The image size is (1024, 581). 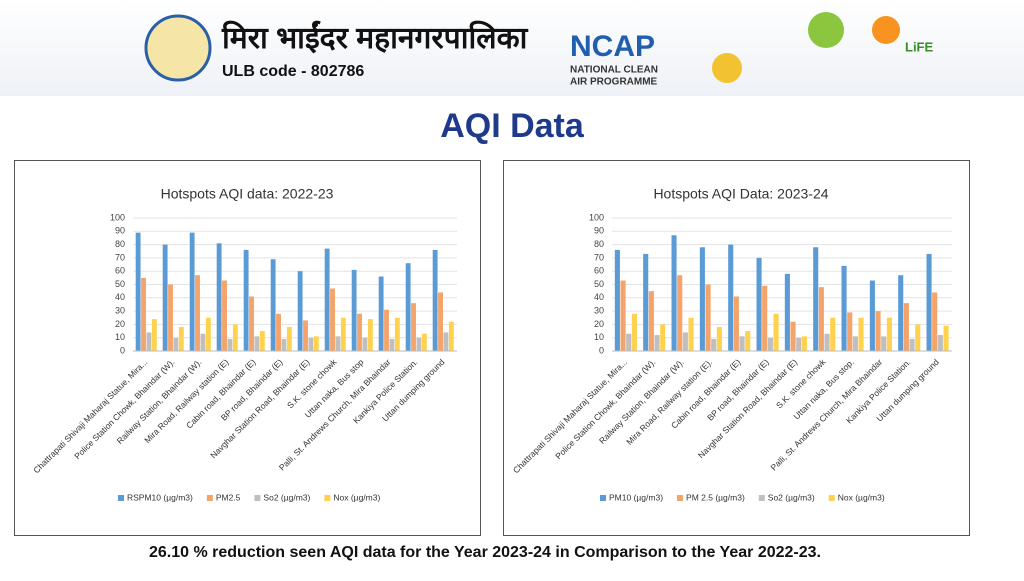 I want to click on page-title: AQI Data, so click(x=512, y=126).